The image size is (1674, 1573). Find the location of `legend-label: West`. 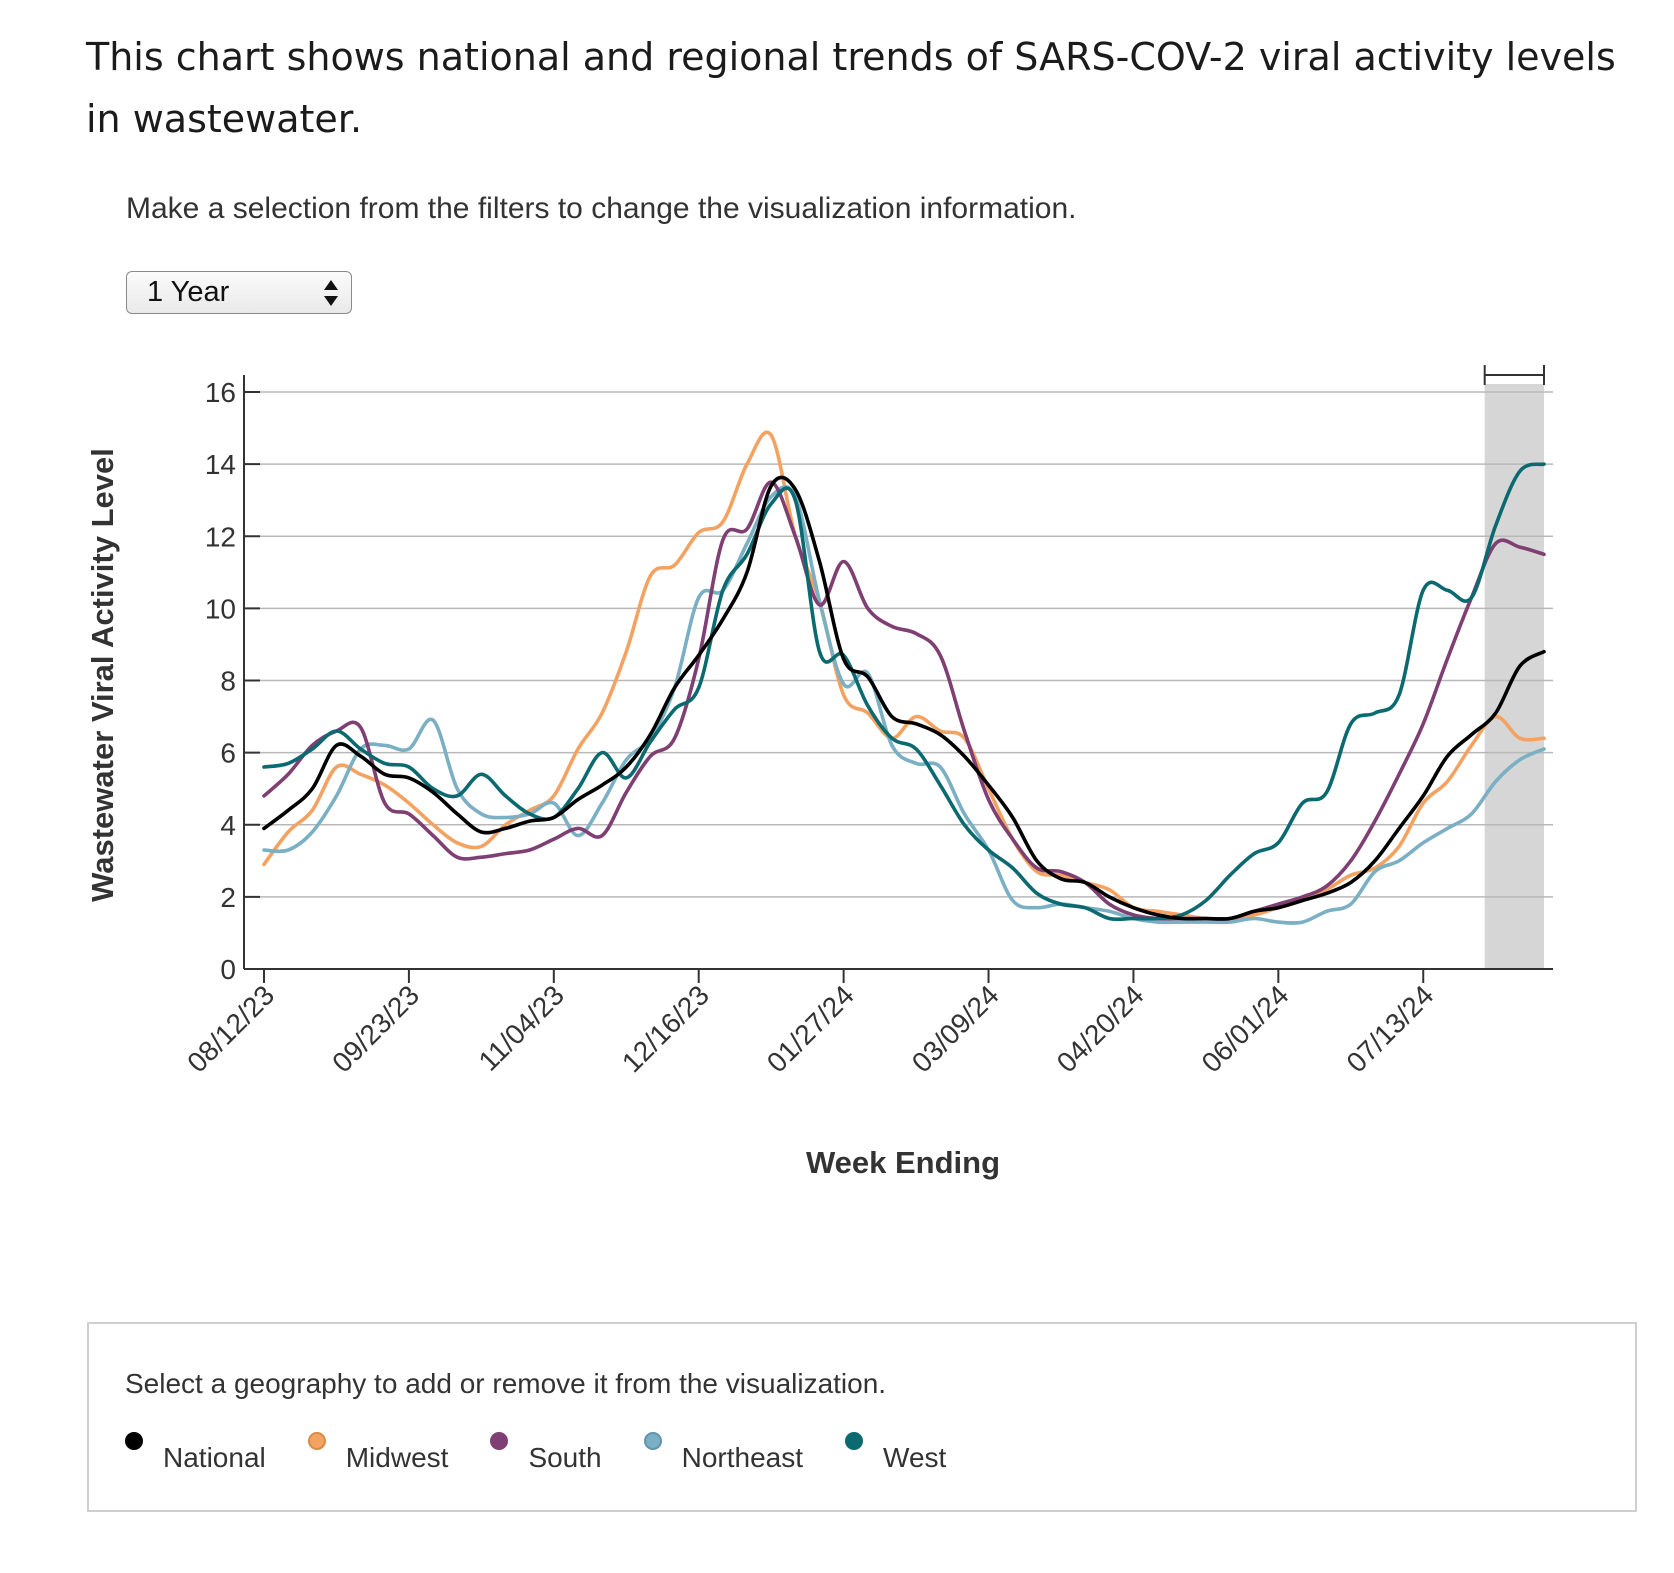

legend-label: West is located at coordinates (915, 1457).